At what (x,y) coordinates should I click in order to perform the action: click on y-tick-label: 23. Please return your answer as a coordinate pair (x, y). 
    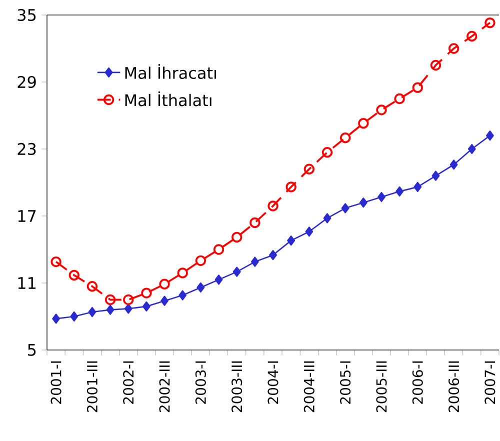
    Looking at the image, I should click on (27, 149).